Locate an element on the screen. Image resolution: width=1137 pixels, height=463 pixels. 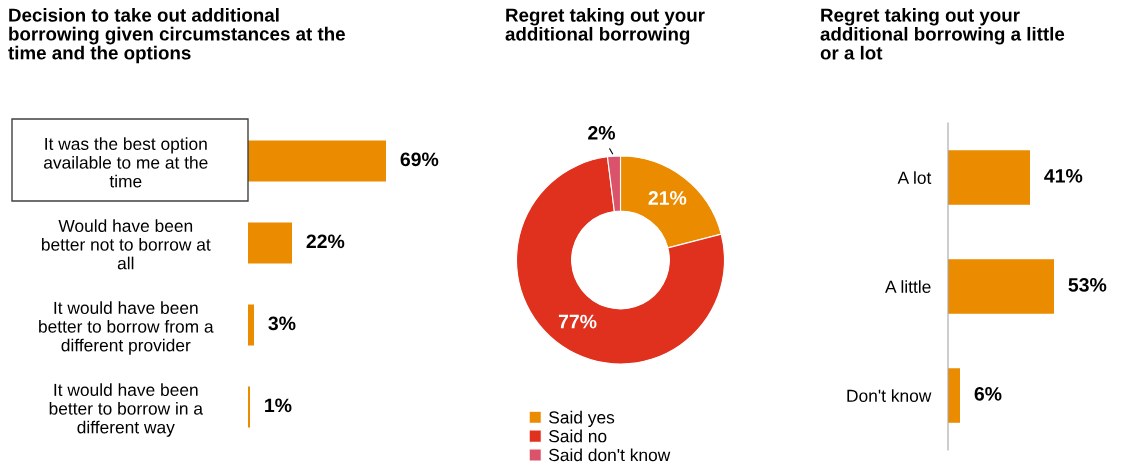
legend-label: Said don't know is located at coordinates (610, 455).